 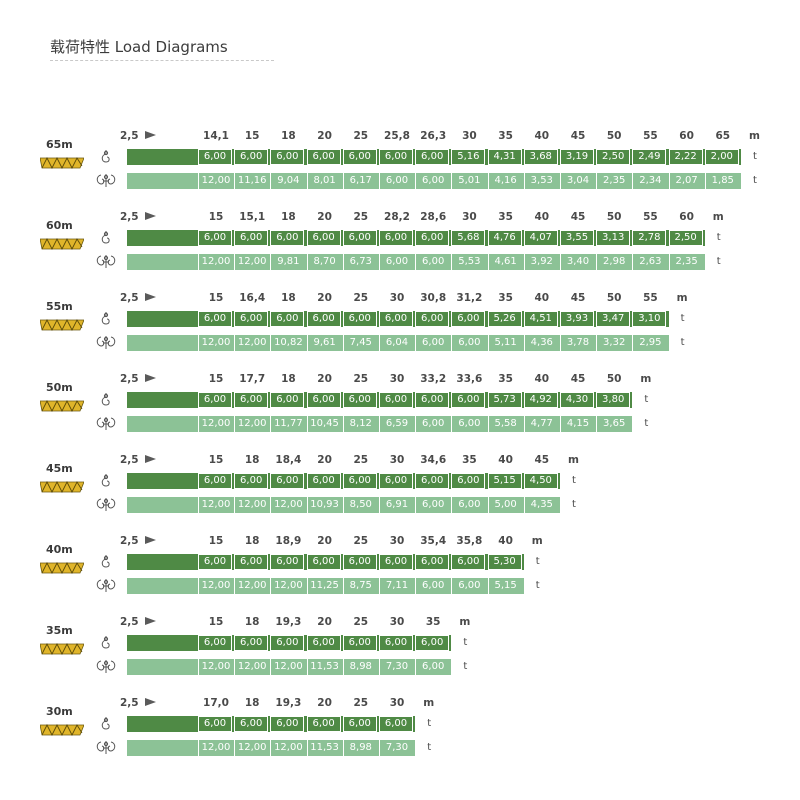 What do you see at coordinates (541, 181) in the screenshot?
I see `load-value-cell: 3,53` at bounding box center [541, 181].